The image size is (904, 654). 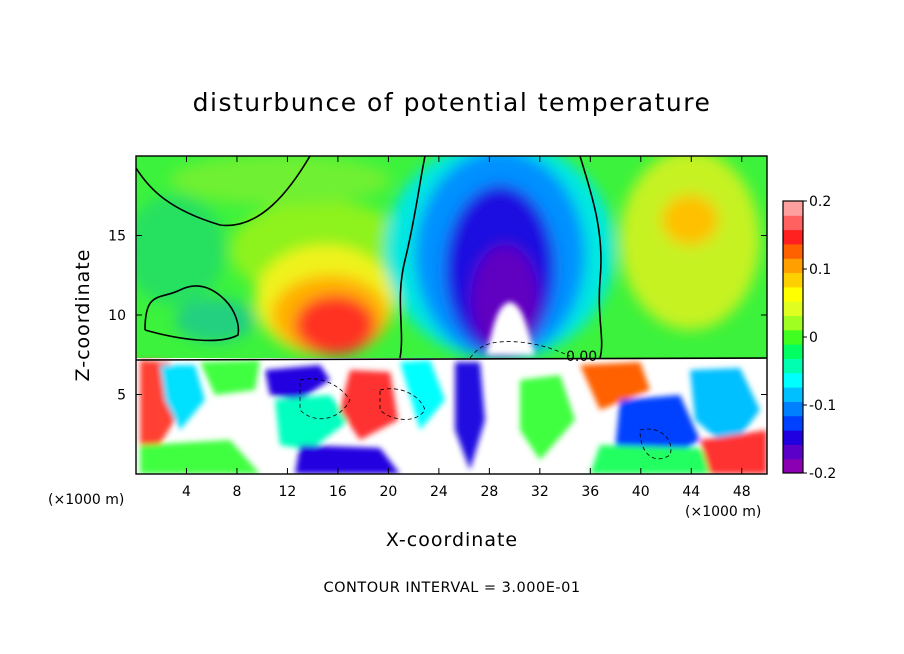 What do you see at coordinates (83, 315) in the screenshot?
I see `y-axis-label: Z-coordinate` at bounding box center [83, 315].